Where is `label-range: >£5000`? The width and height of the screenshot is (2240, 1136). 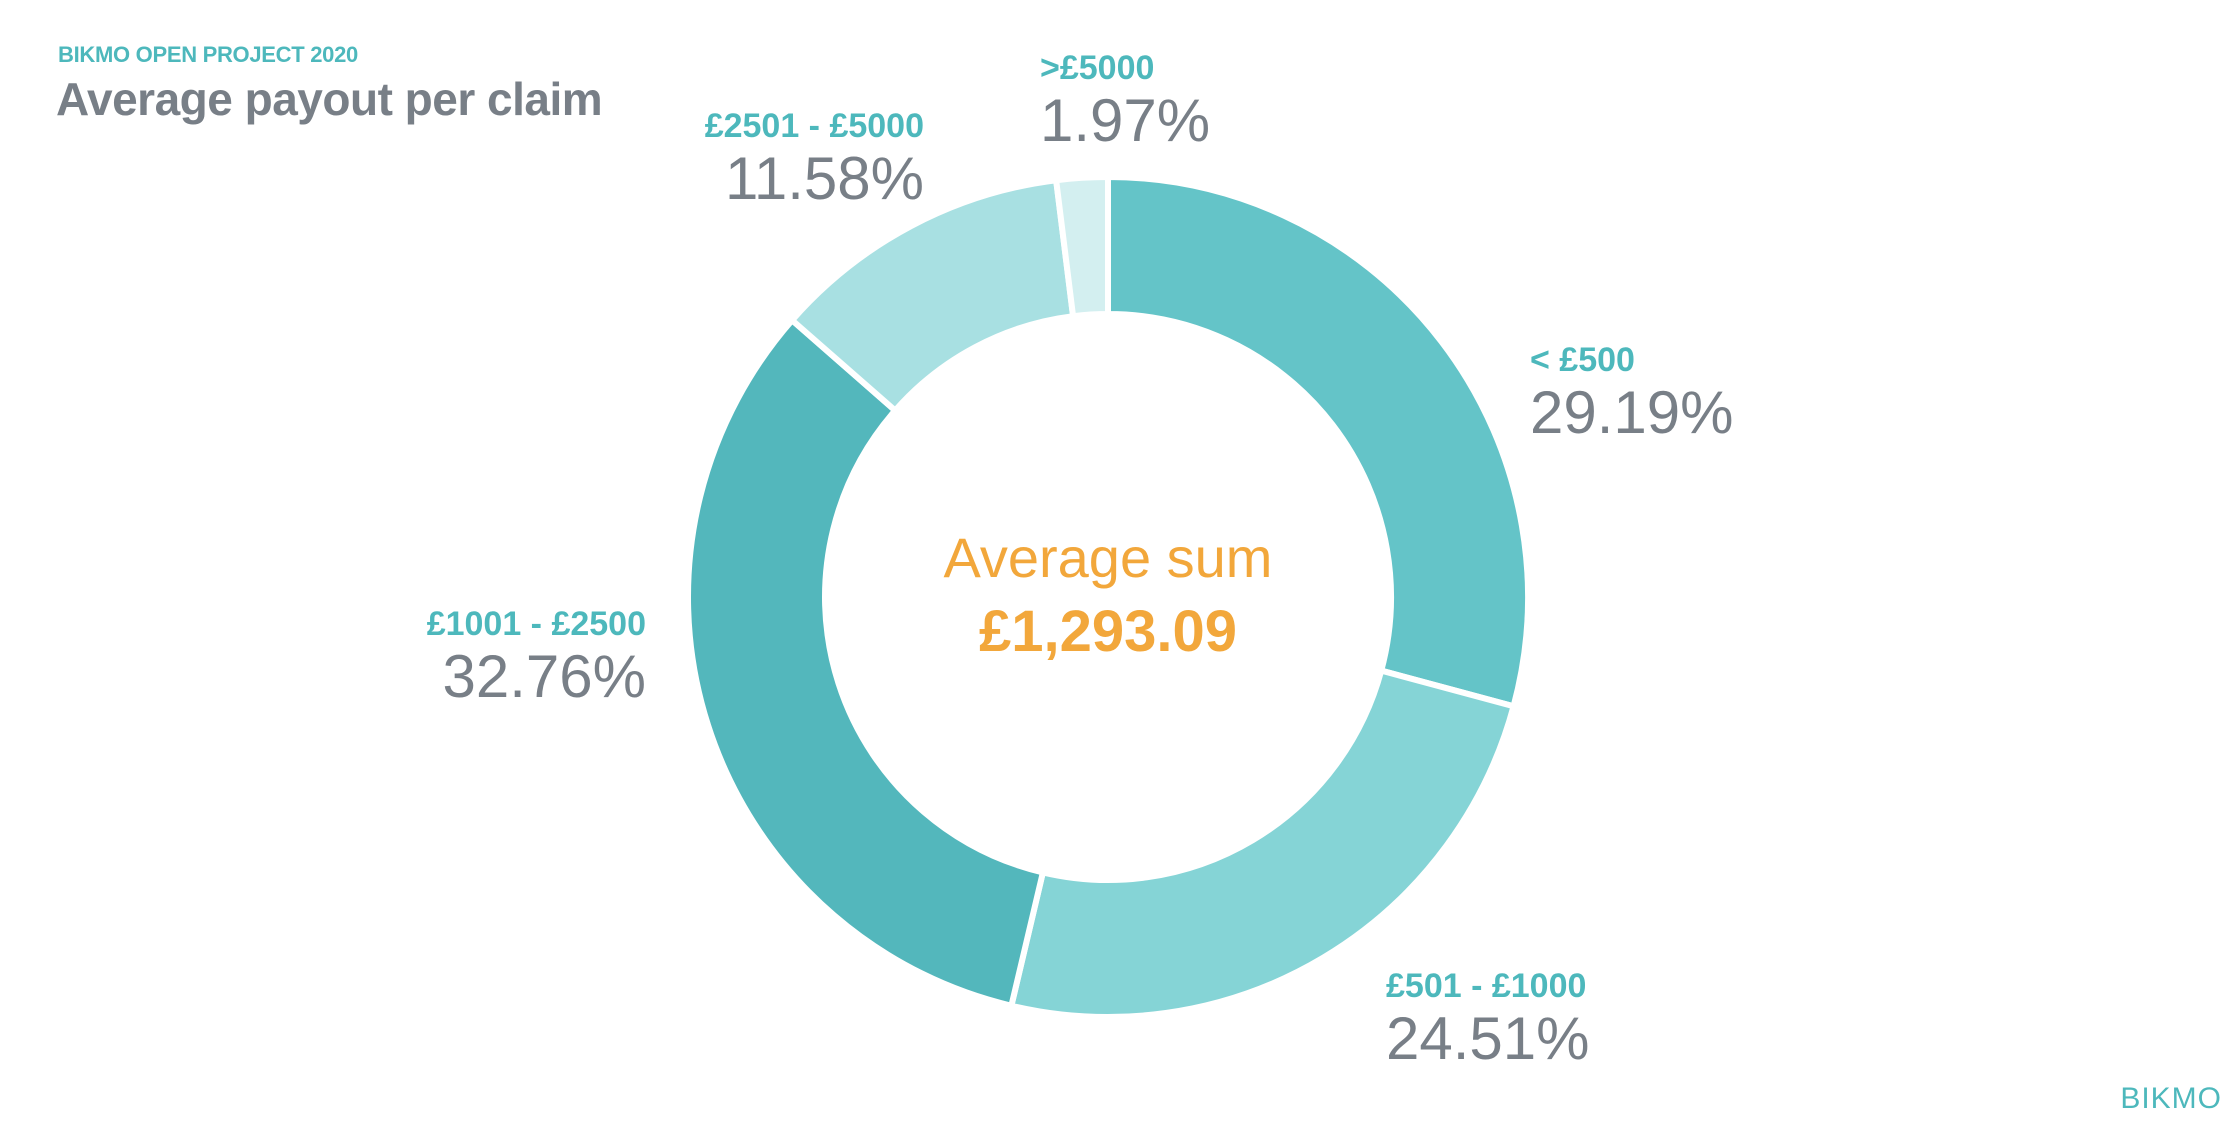
label-range: >£5000 is located at coordinates (1097, 68).